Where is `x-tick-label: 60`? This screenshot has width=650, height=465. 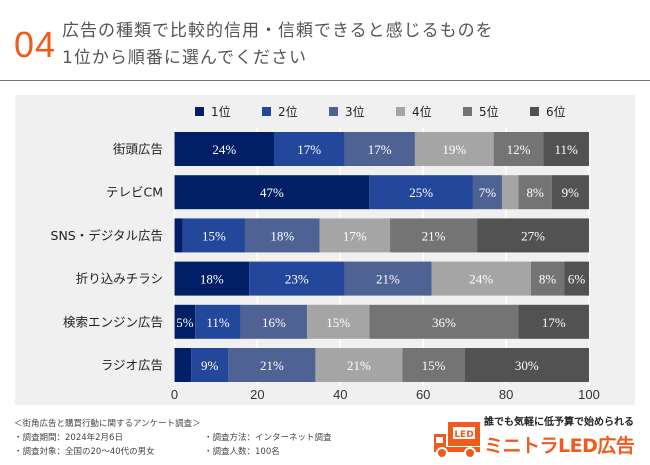
x-tick-label: 60 is located at coordinates (423, 394).